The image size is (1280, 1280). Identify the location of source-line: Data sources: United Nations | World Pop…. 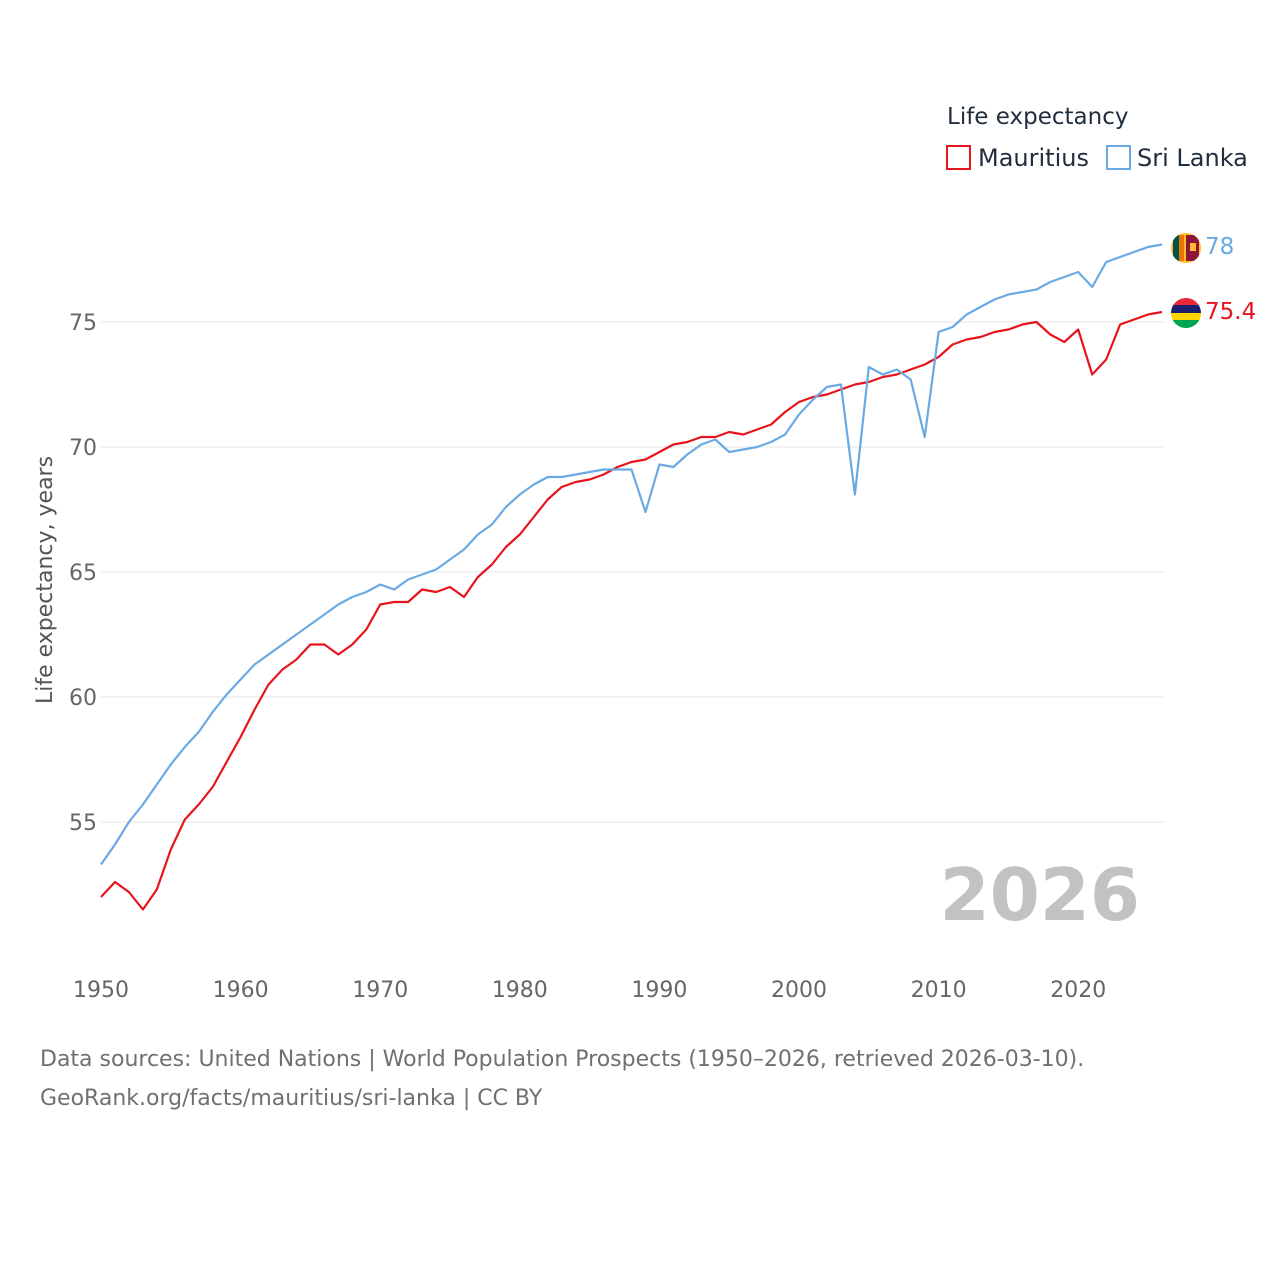
(562, 1059).